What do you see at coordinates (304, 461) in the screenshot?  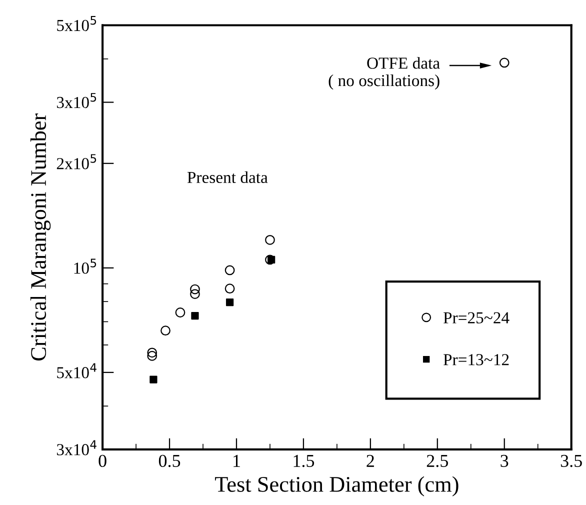 I see `x-tick-label: 1.5` at bounding box center [304, 461].